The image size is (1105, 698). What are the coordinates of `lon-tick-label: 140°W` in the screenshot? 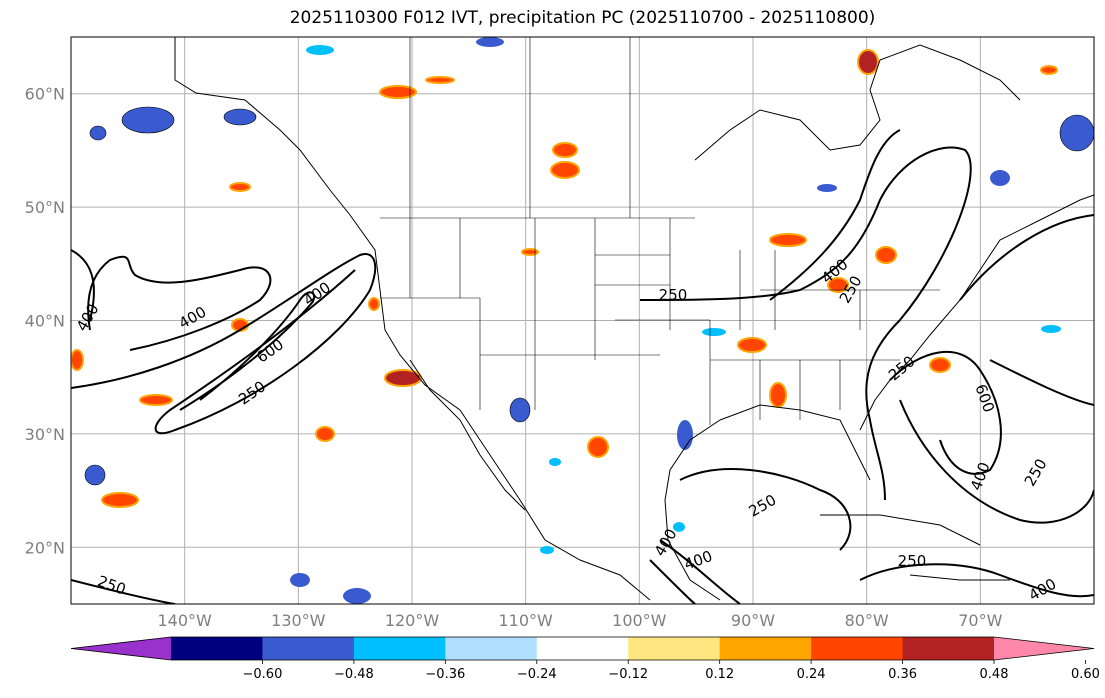 It's located at (184, 620).